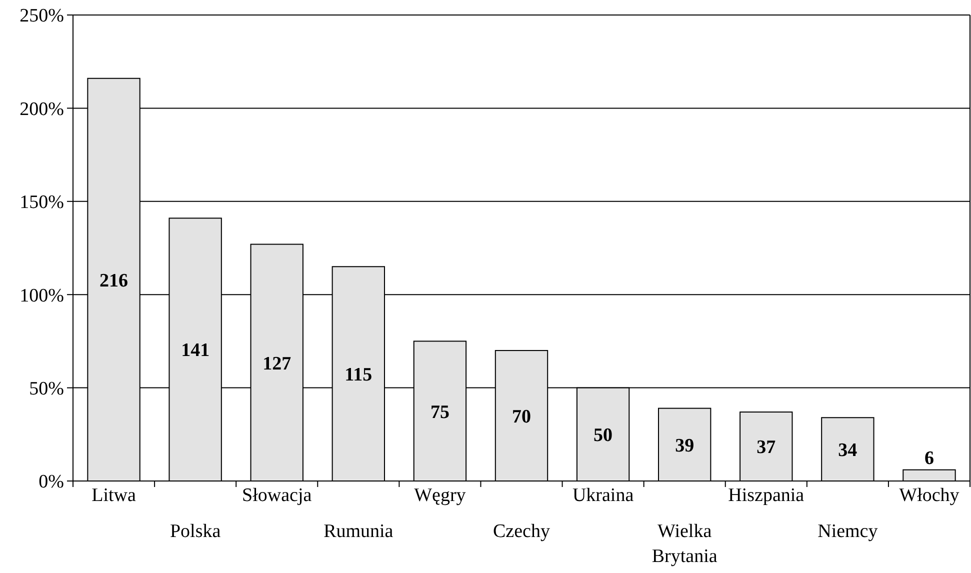 The height and width of the screenshot is (573, 971). Describe the element at coordinates (42, 203) in the screenshot. I see `y-tick-label: 150%` at that location.